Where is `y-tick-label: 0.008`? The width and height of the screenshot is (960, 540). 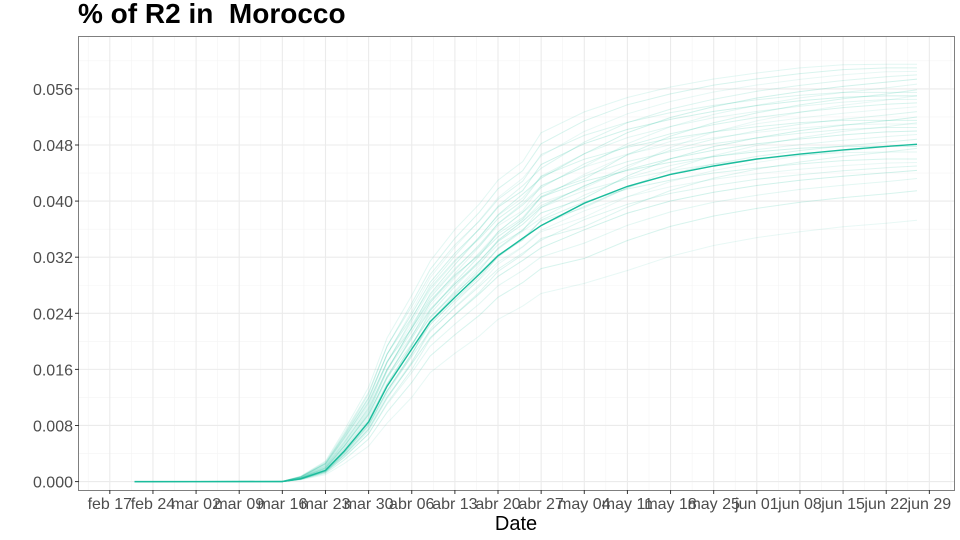
y-tick-label: 0.008 is located at coordinates (53, 426).